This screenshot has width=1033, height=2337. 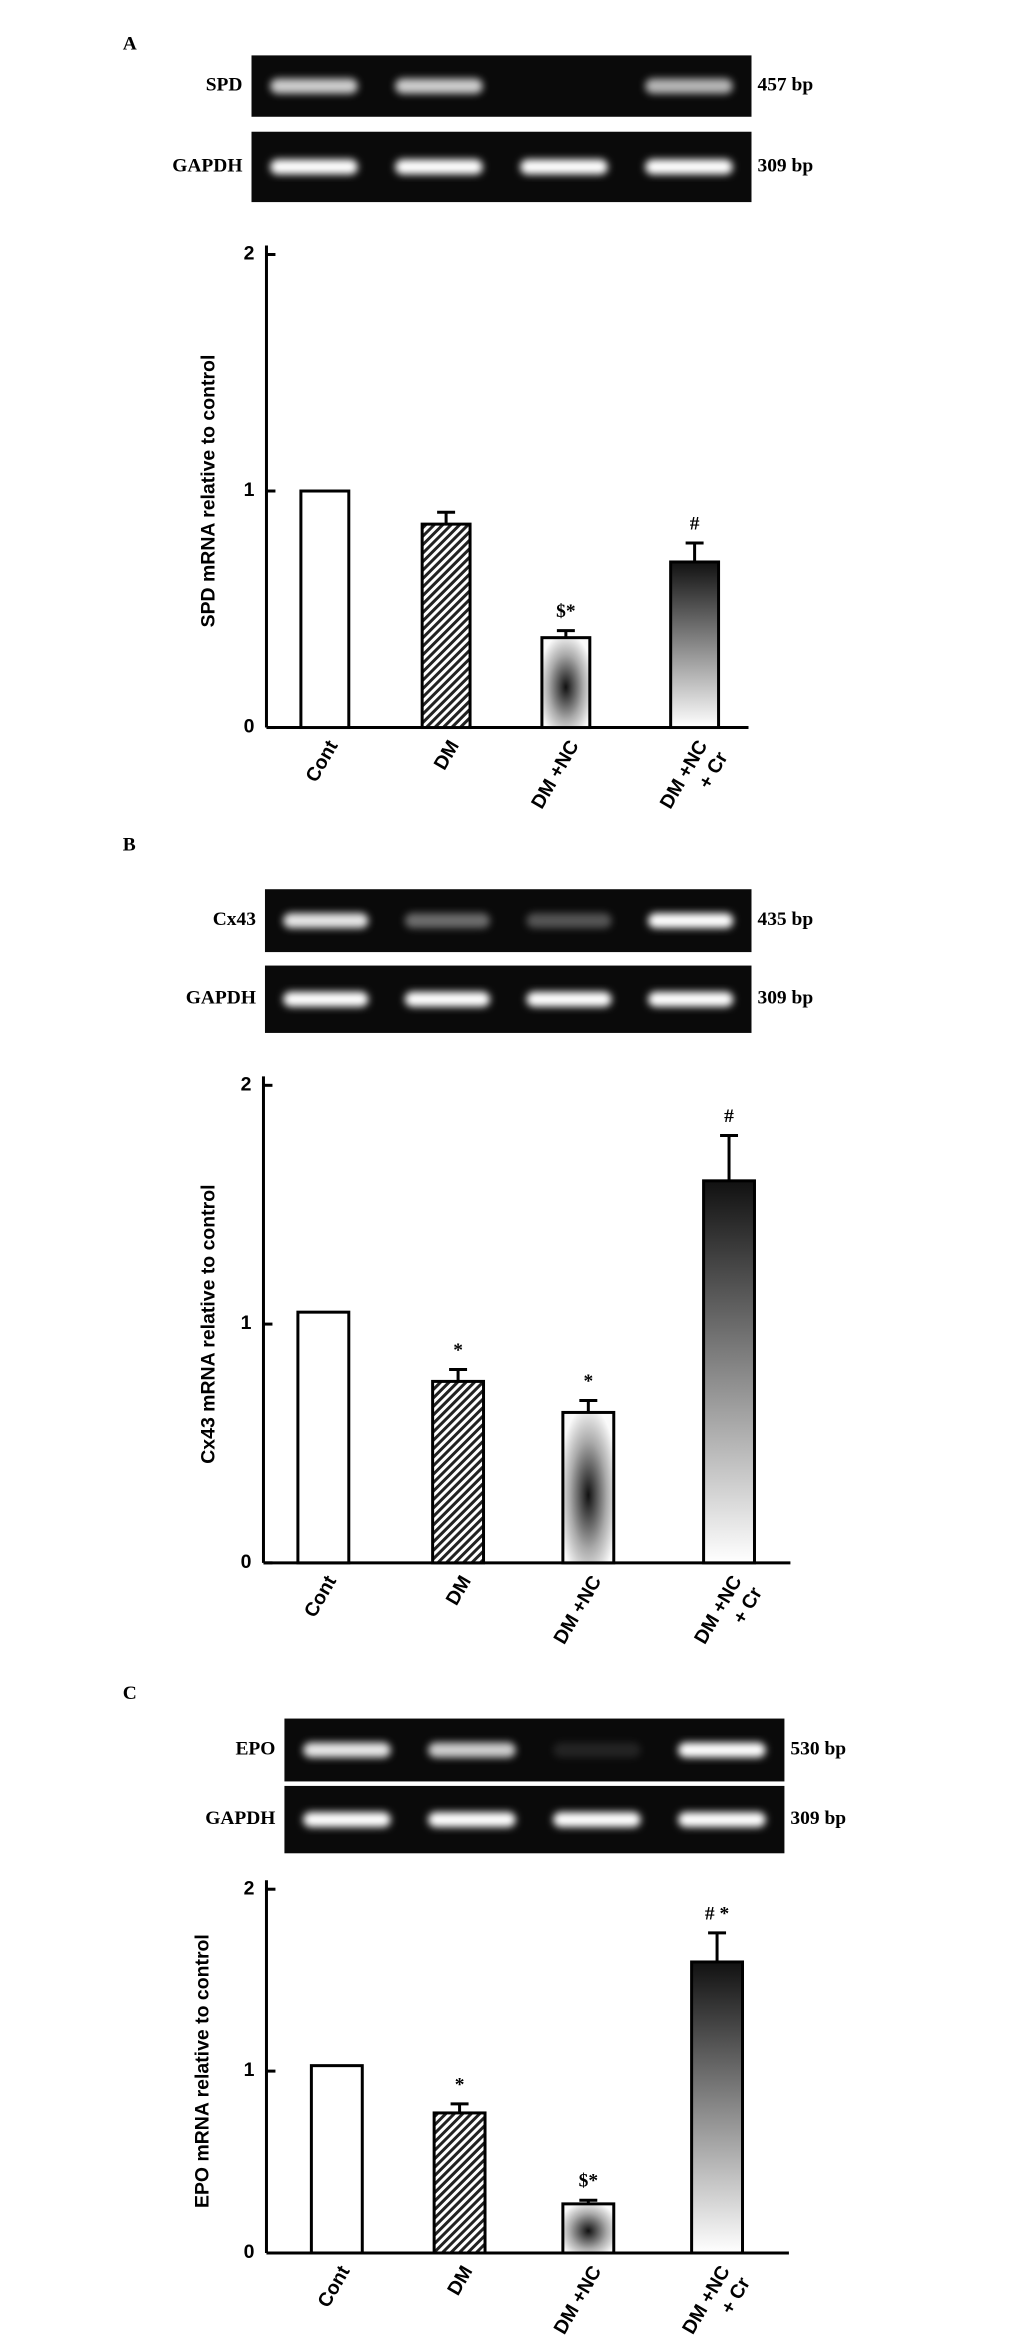 What do you see at coordinates (785, 85) in the screenshot?
I see `gel-band-size: 457 bp` at bounding box center [785, 85].